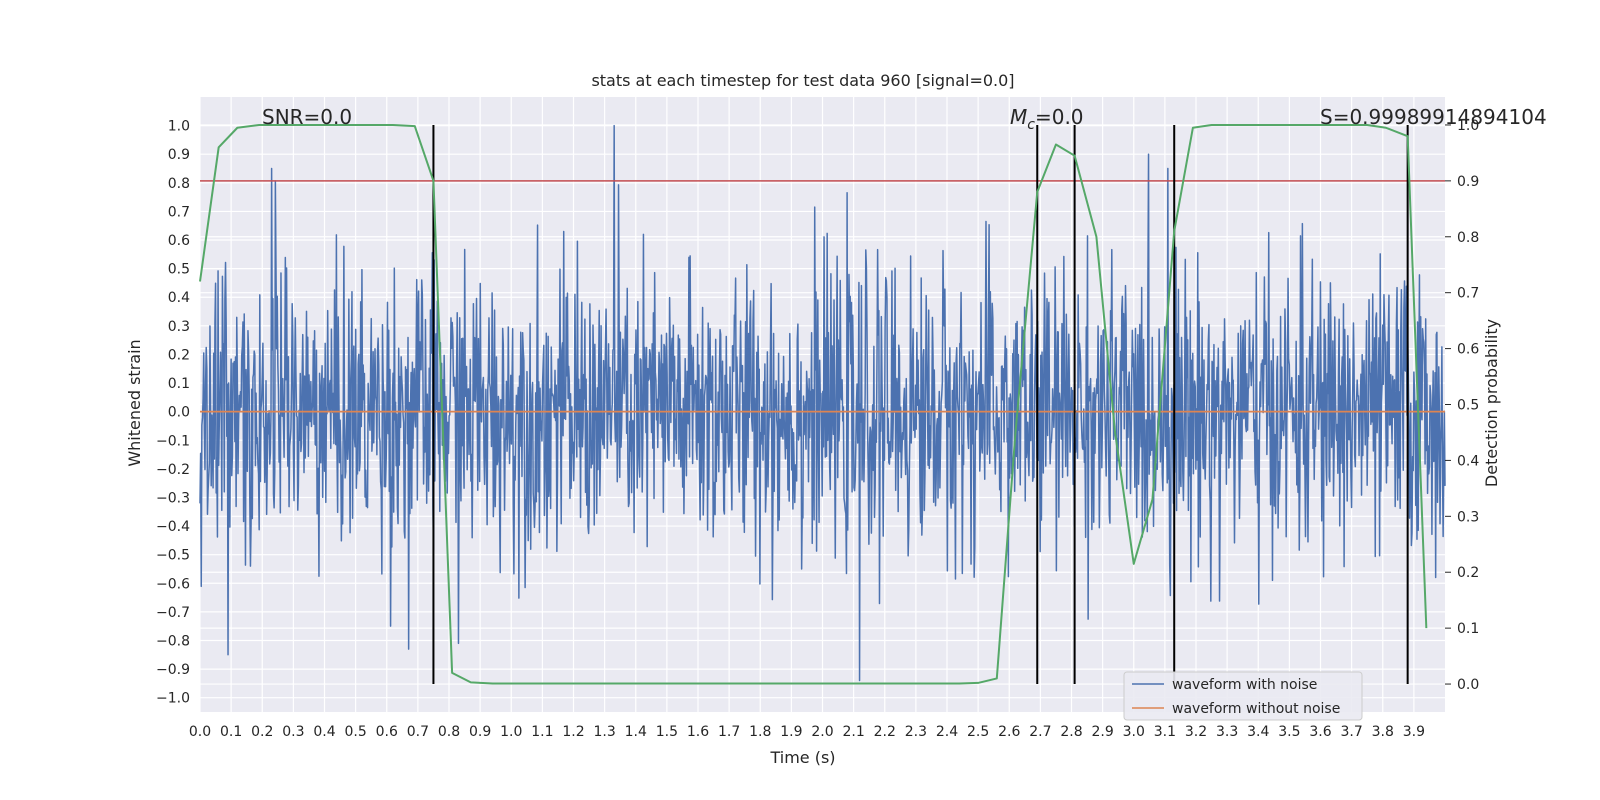 The width and height of the screenshot is (1600, 800). What do you see at coordinates (307, 117) in the screenshot?
I see `snr-annotation: SNR=0.0` at bounding box center [307, 117].